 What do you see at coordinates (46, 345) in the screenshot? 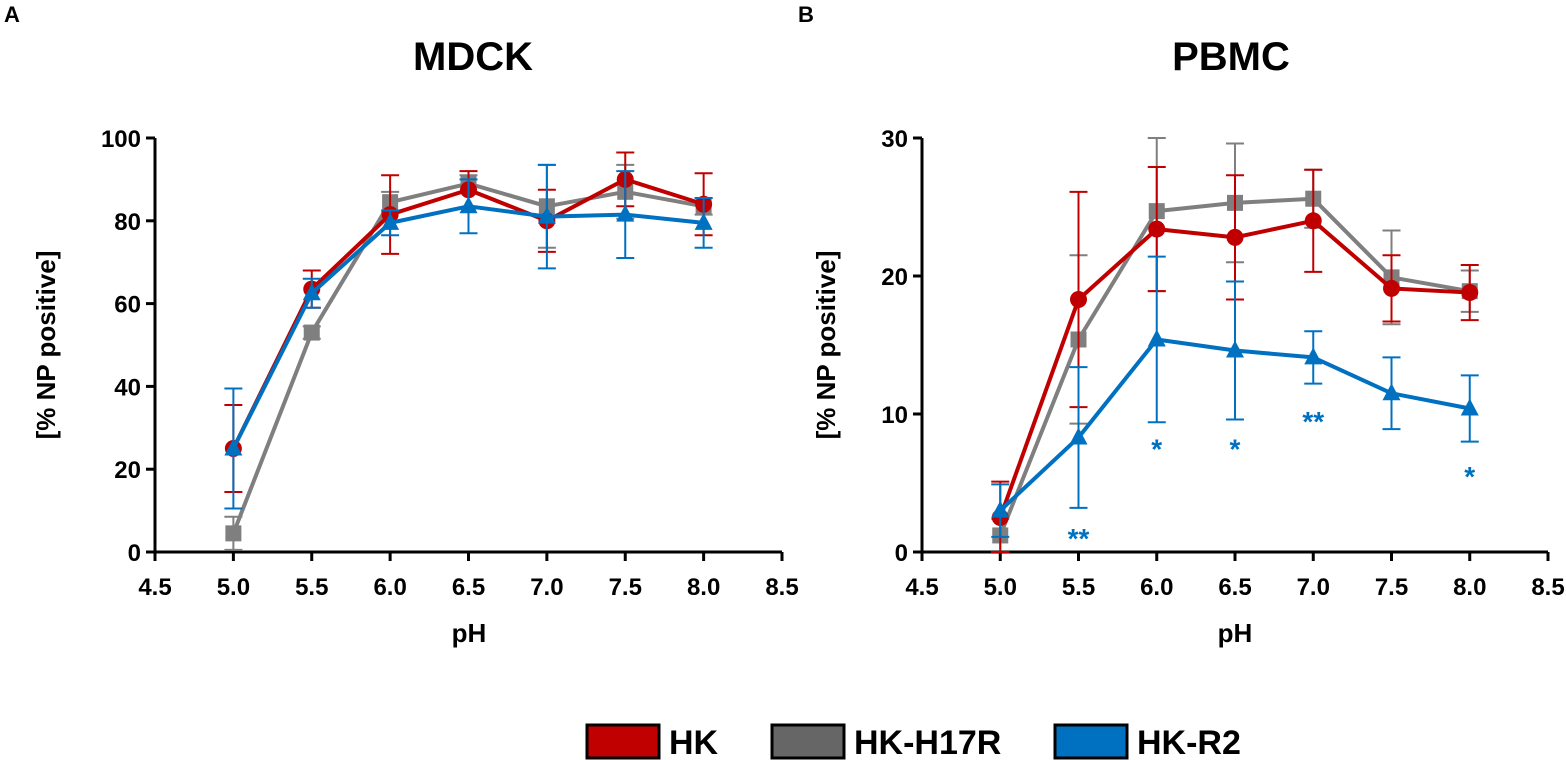
I see `y-axis-label-mdck: [% NP positive]` at bounding box center [46, 345].